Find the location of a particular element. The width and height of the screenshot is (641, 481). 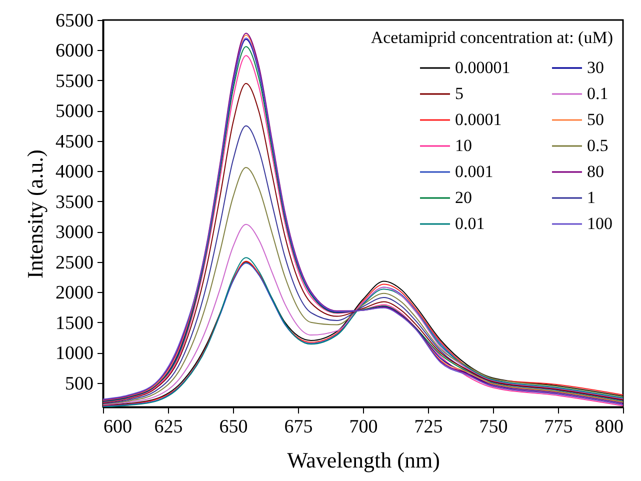

x-tick-label: 725 is located at coordinates (428, 427).